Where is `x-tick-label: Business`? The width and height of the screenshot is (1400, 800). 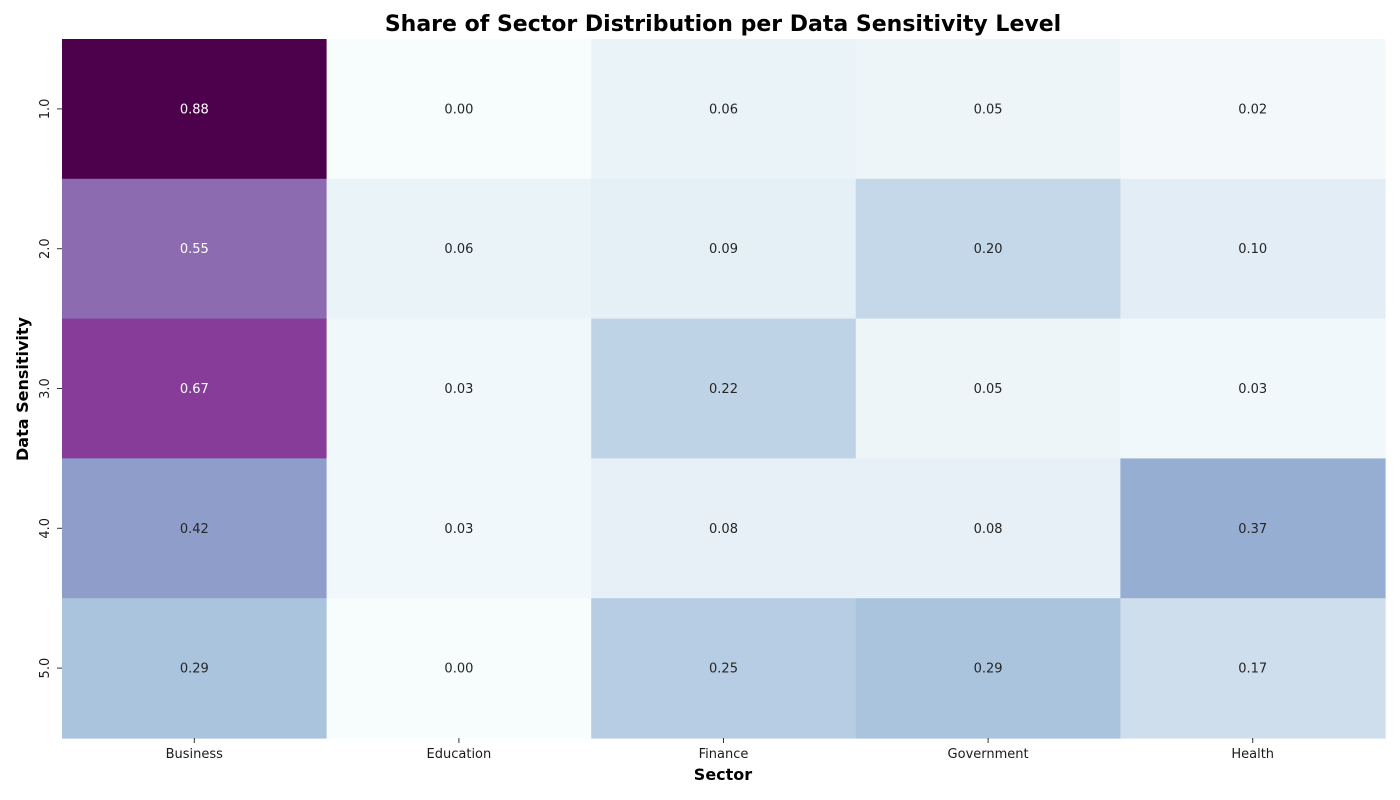
x-tick-label: Business is located at coordinates (195, 754).